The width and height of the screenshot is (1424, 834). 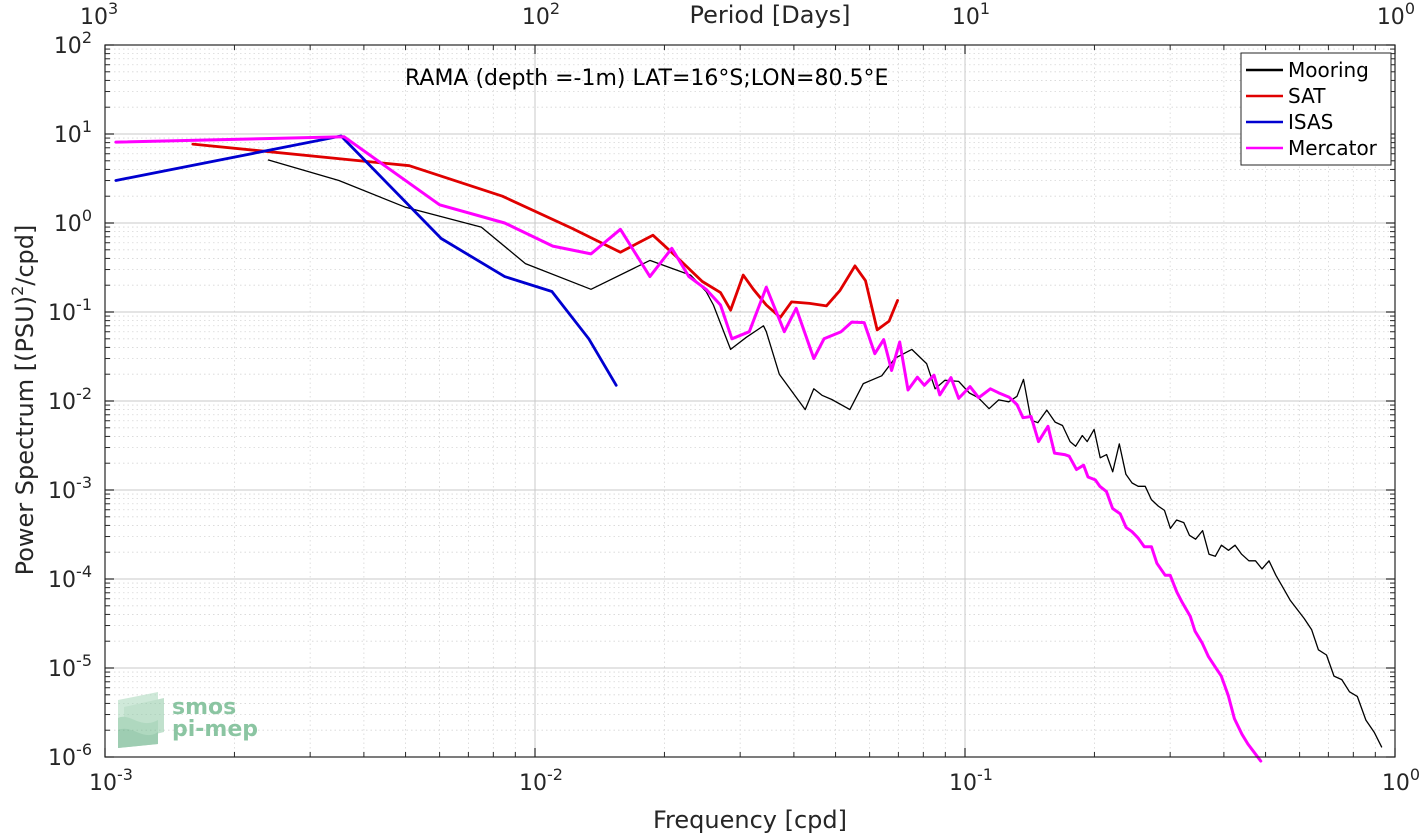 I want to click on legend-label-mercator: Mercator, so click(x=1333, y=148).